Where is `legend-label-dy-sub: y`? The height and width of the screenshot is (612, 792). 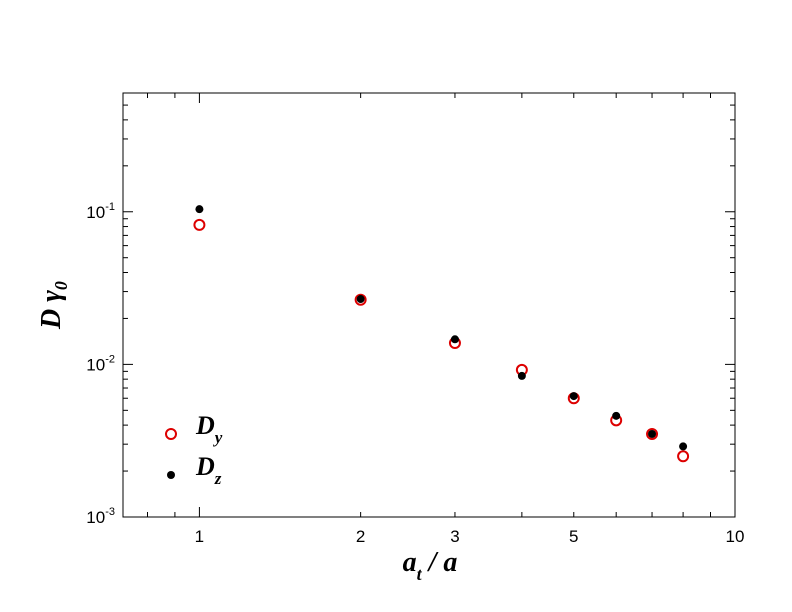
legend-label-dy-sub: y is located at coordinates (218, 437).